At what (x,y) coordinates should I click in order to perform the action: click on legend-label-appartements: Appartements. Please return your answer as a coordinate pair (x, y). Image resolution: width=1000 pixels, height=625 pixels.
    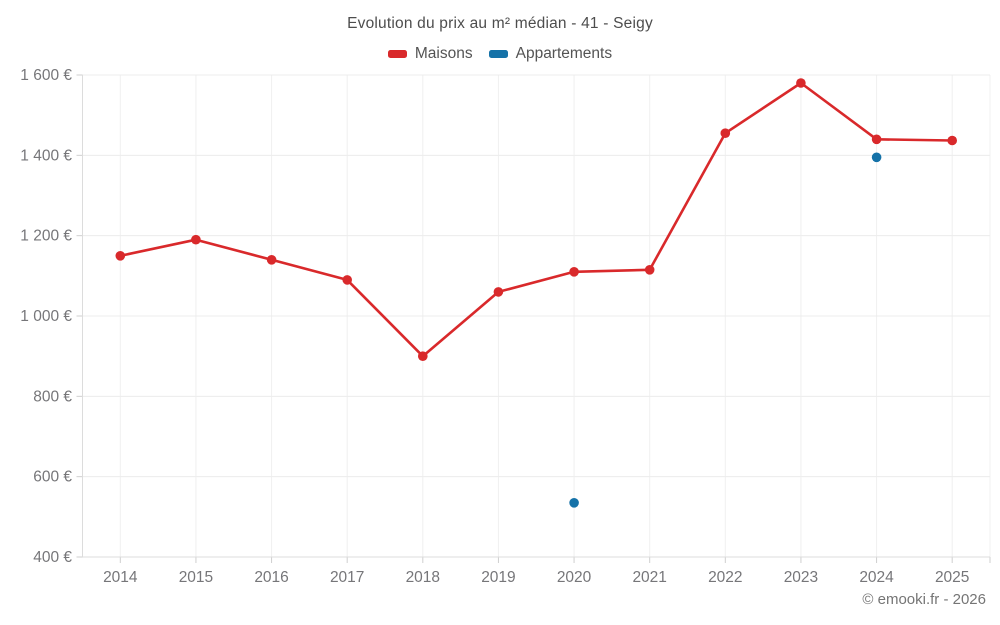
    Looking at the image, I should click on (564, 53).